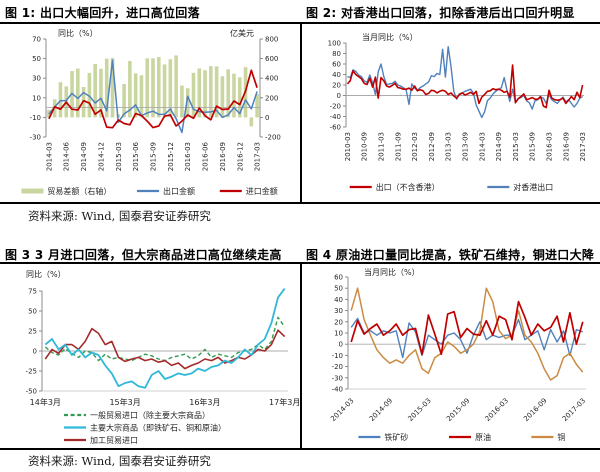 The image size is (600, 472). What do you see at coordinates (79, 191) in the screenshot?
I see `svg-text: 贸易差额（右轴）` at bounding box center [79, 191].